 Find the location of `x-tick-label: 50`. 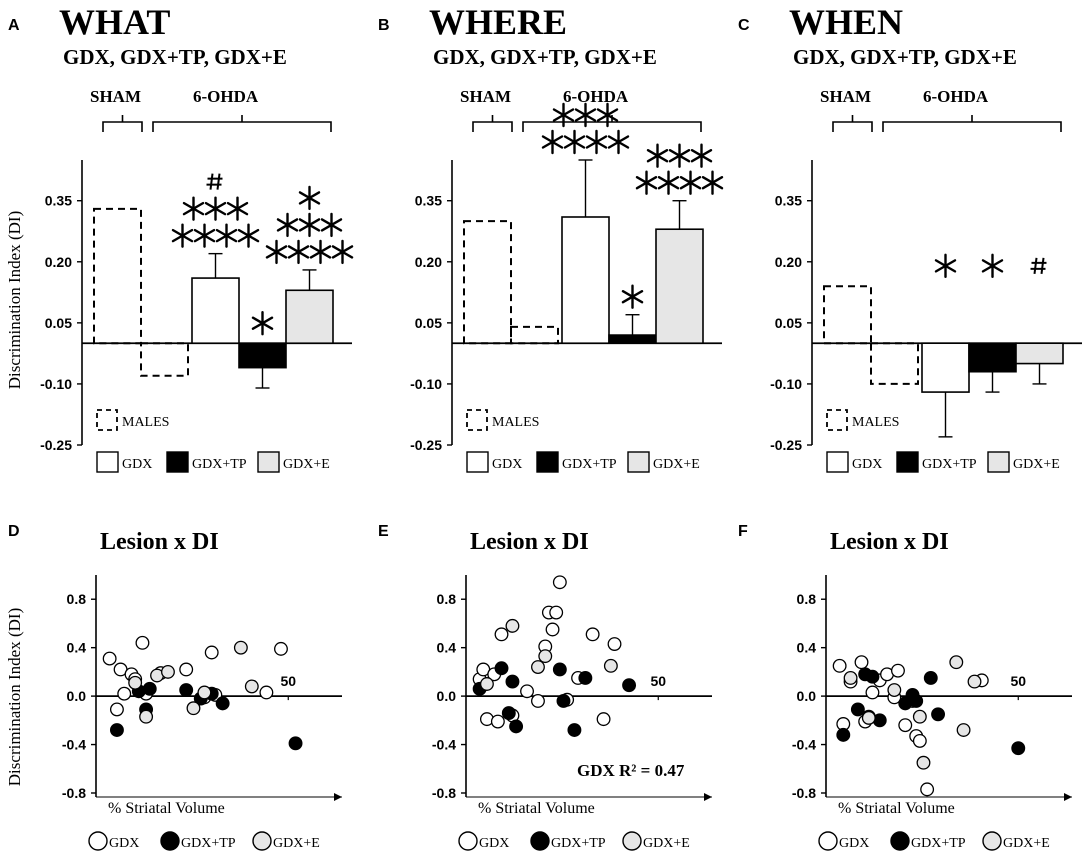

x-tick-label: 50 is located at coordinates (288, 681).